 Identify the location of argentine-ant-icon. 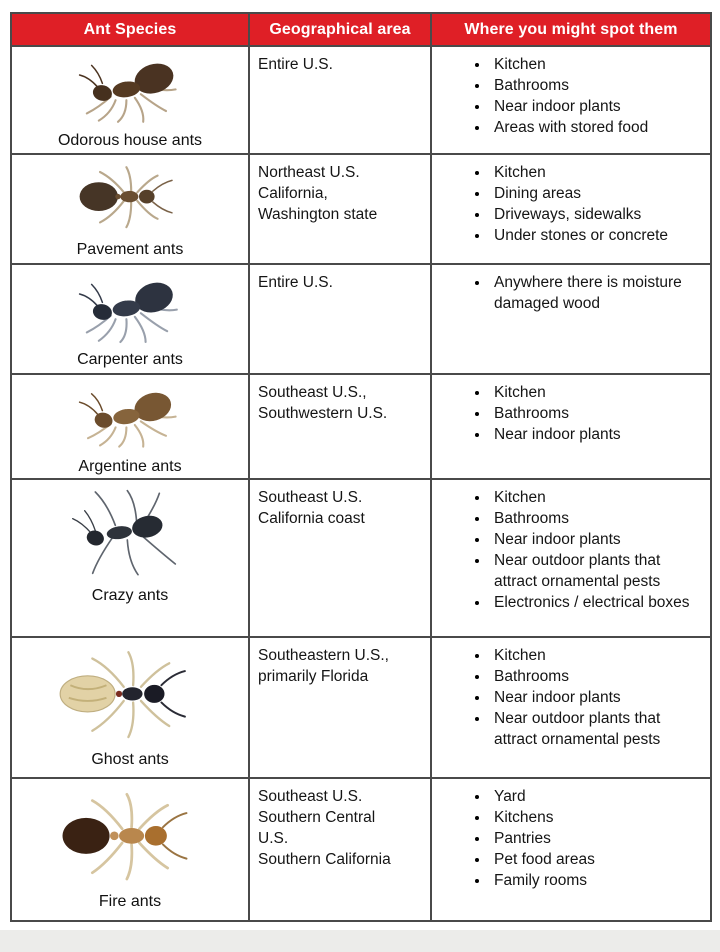
(130, 416).